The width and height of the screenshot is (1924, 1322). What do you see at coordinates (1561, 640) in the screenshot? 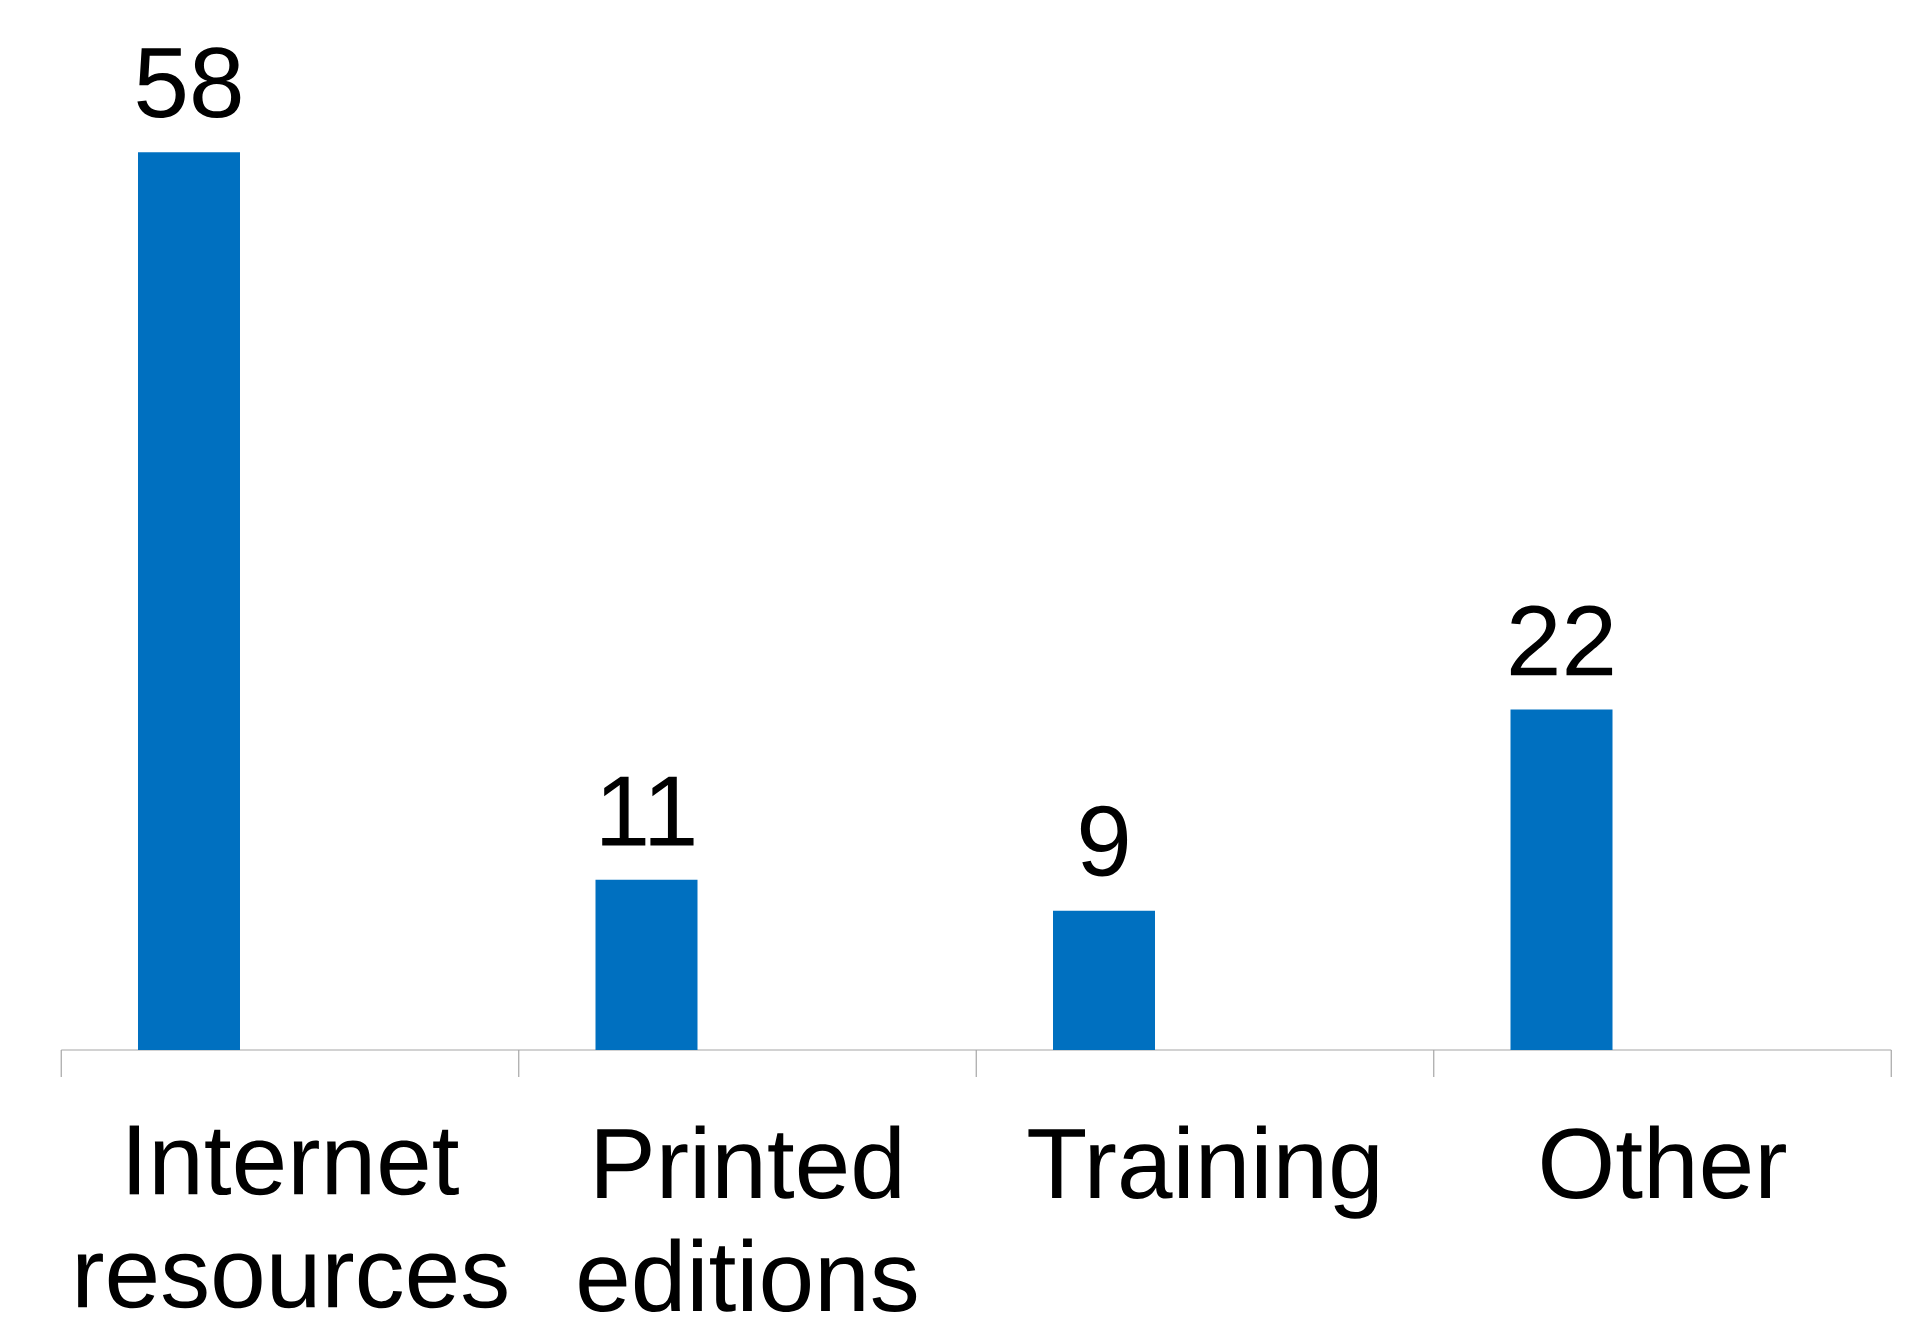
I see `data-label: 22` at bounding box center [1561, 640].